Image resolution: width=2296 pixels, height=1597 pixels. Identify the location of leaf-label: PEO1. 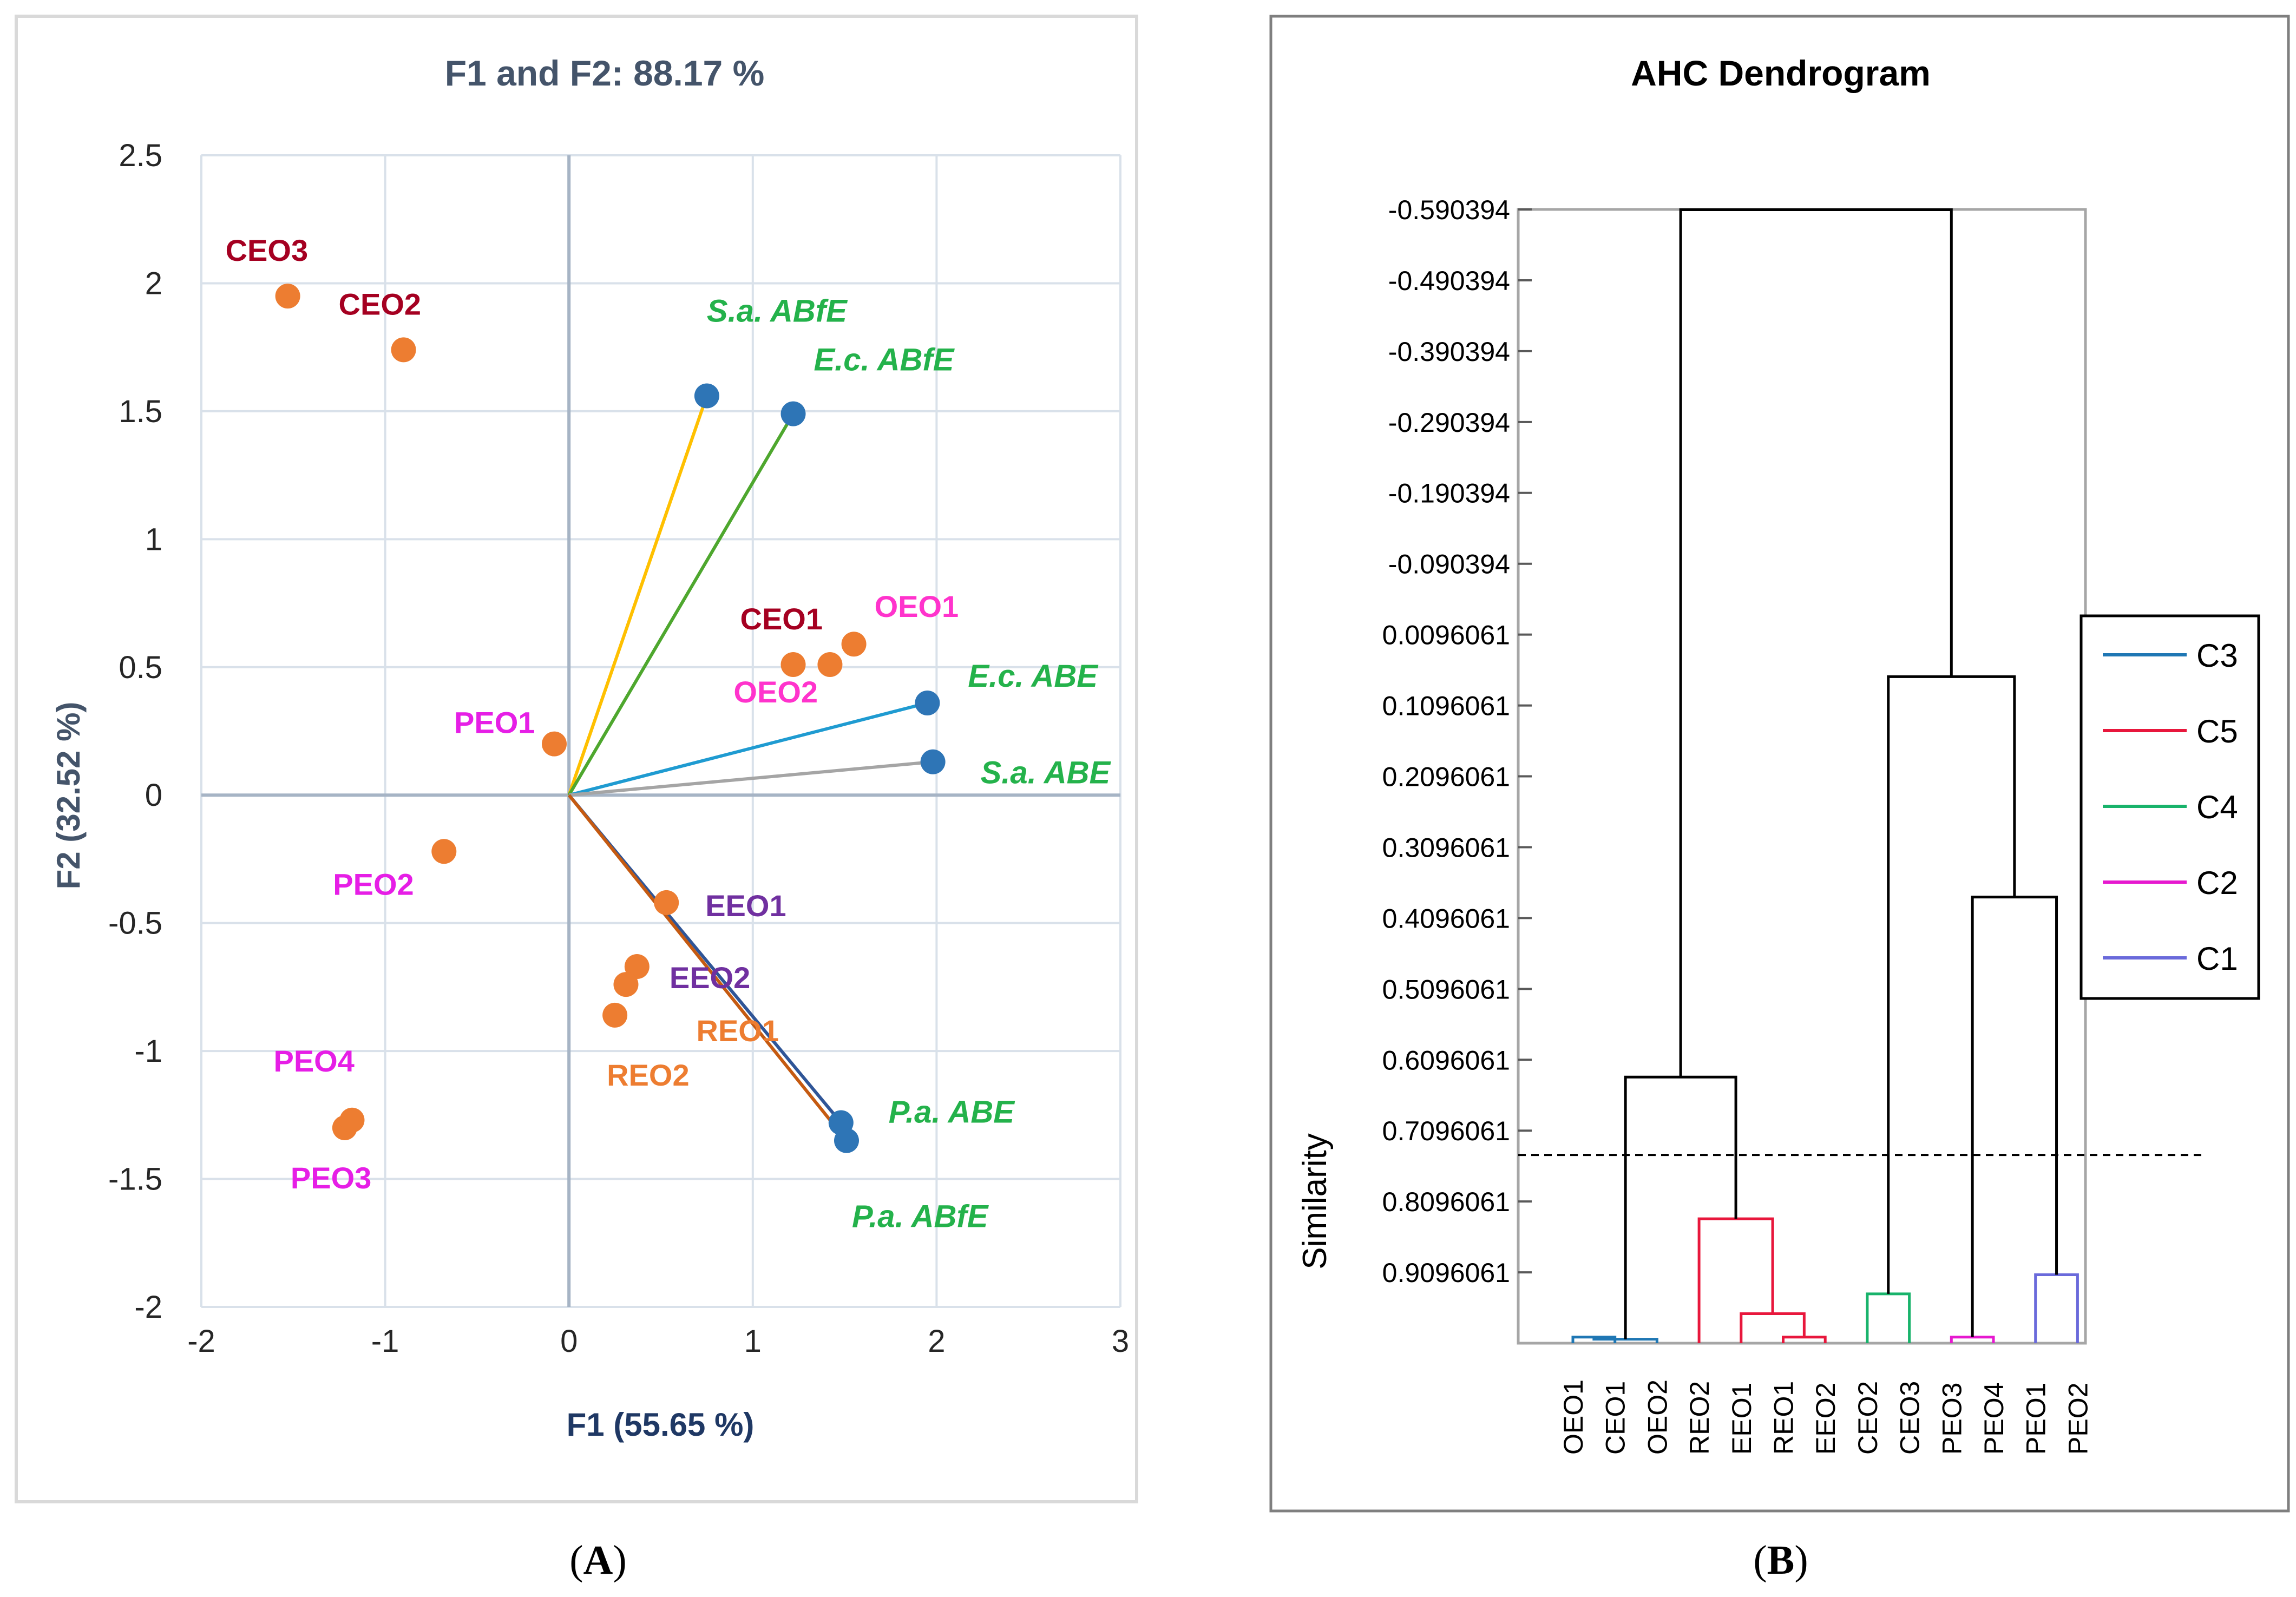
(2036, 1419).